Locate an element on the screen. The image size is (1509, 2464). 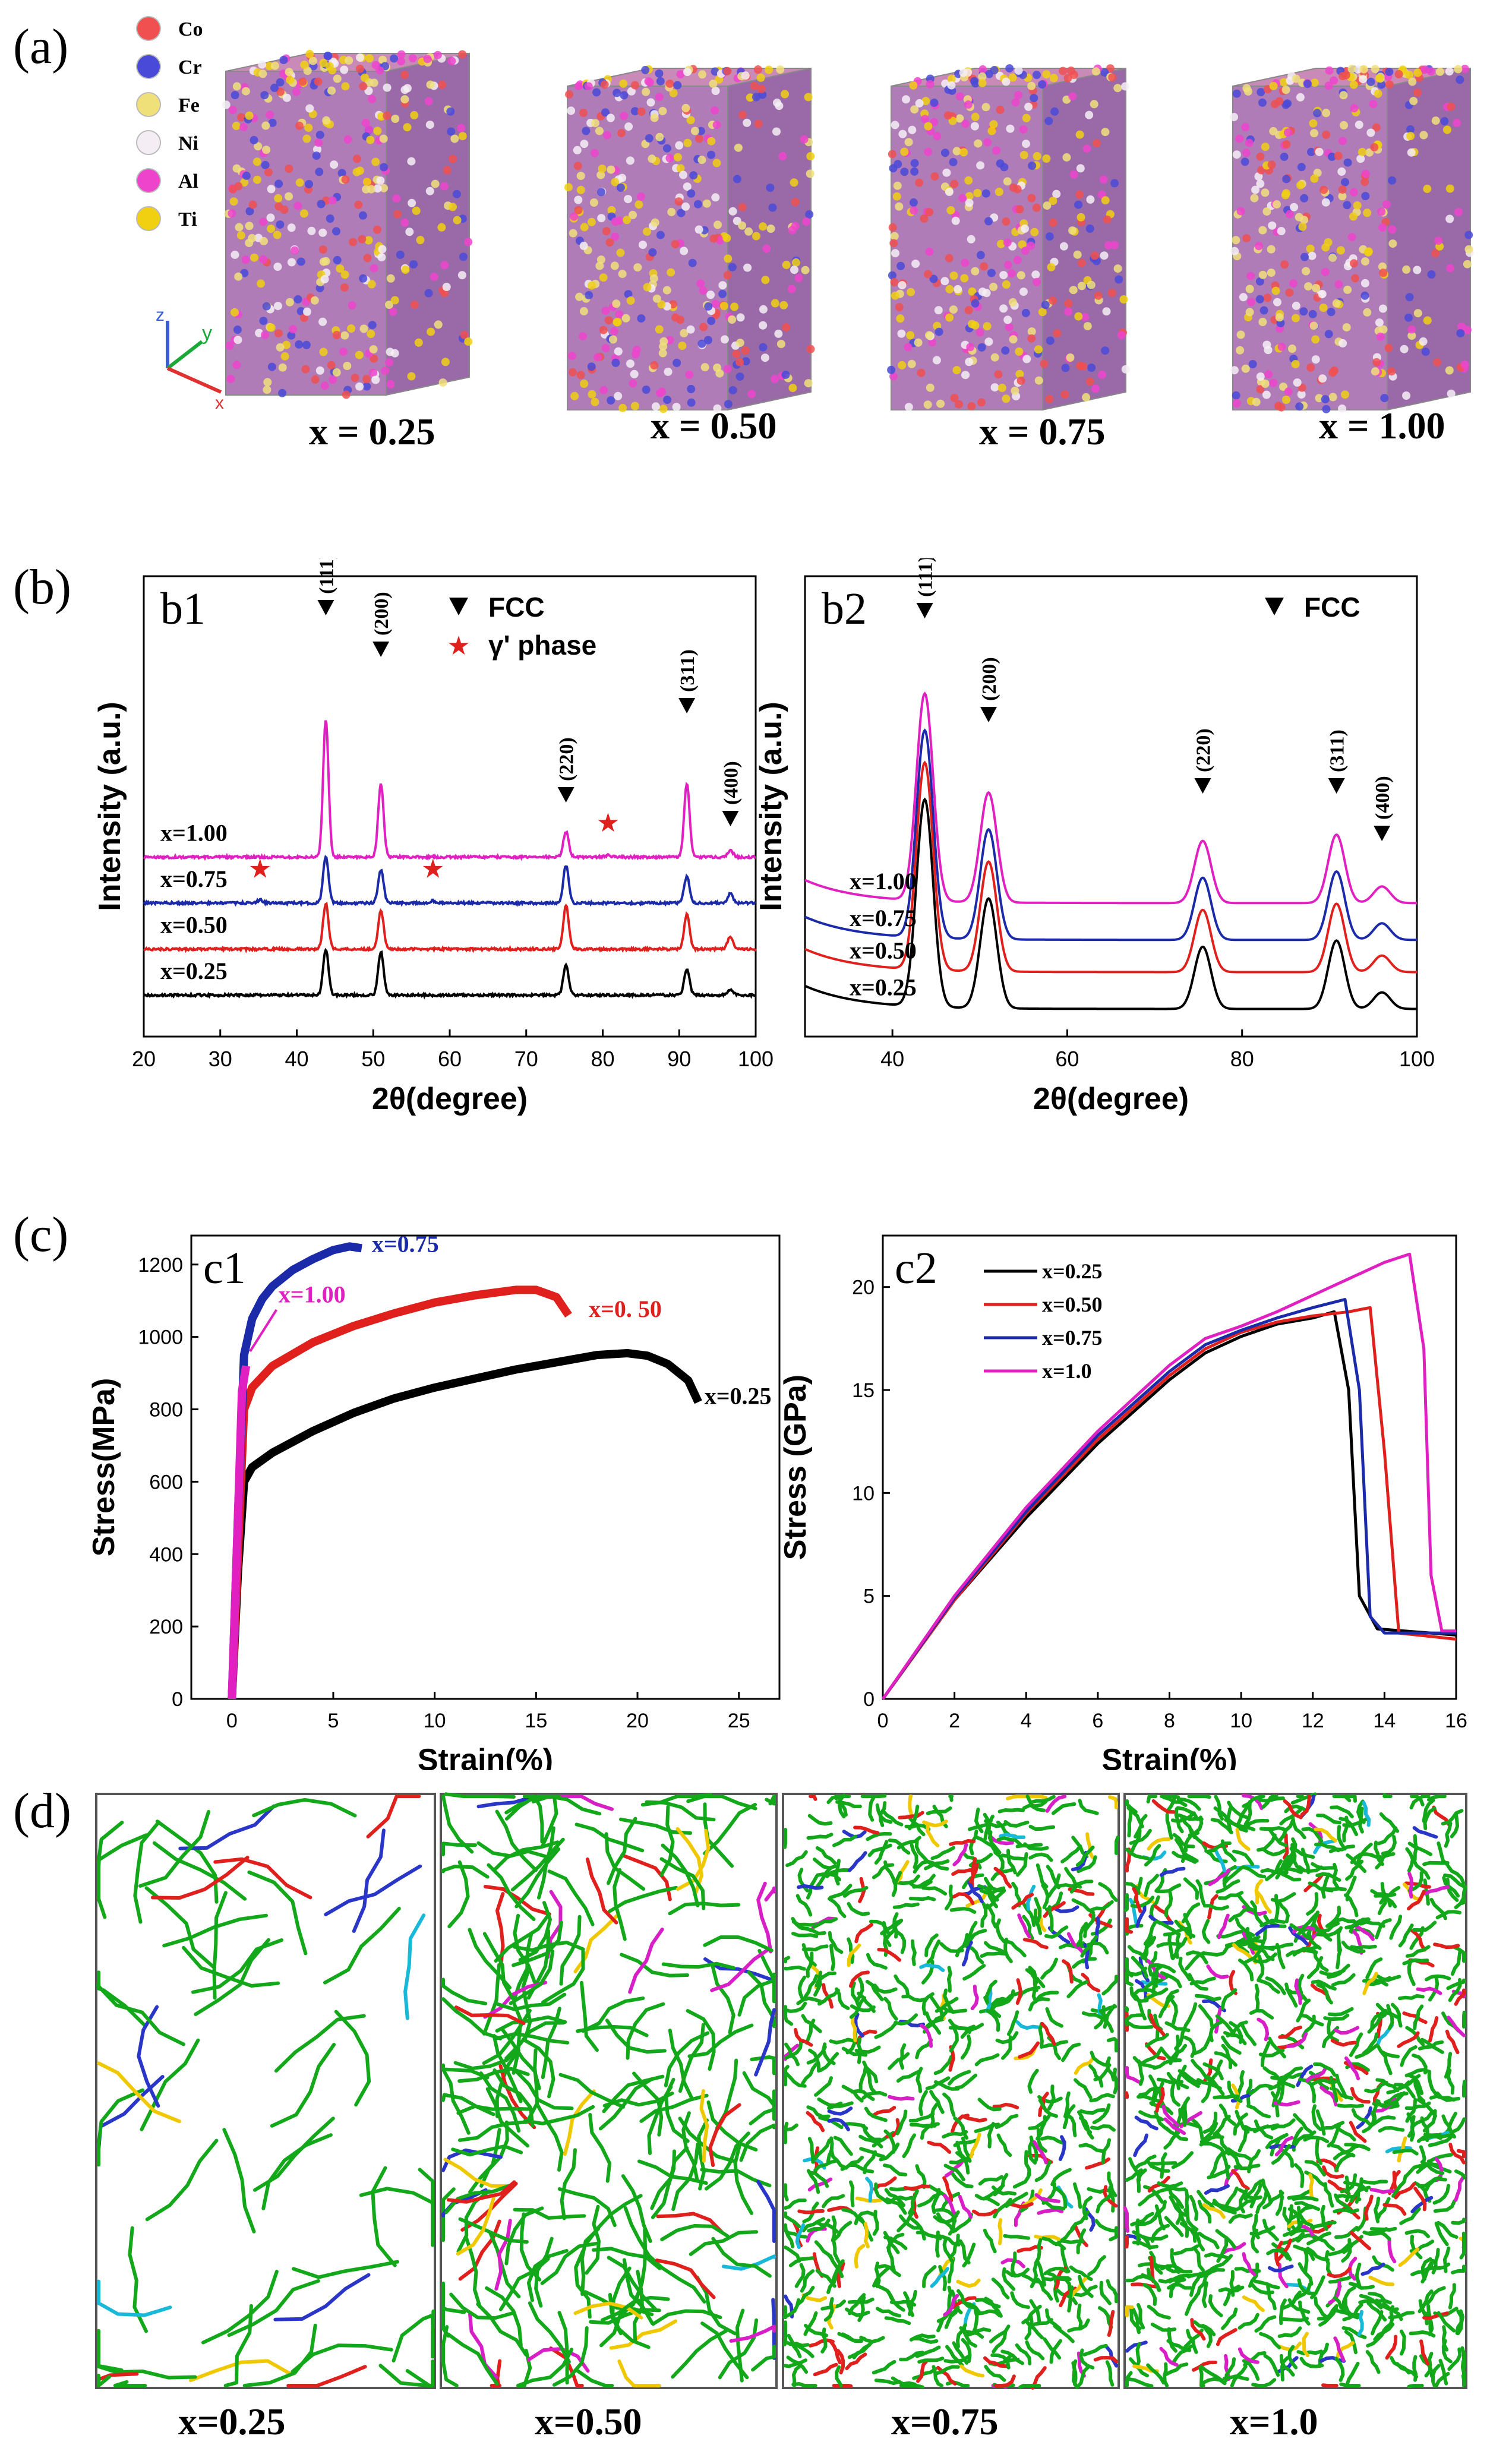
fcc-marker-icon is located at coordinates (325, 608).